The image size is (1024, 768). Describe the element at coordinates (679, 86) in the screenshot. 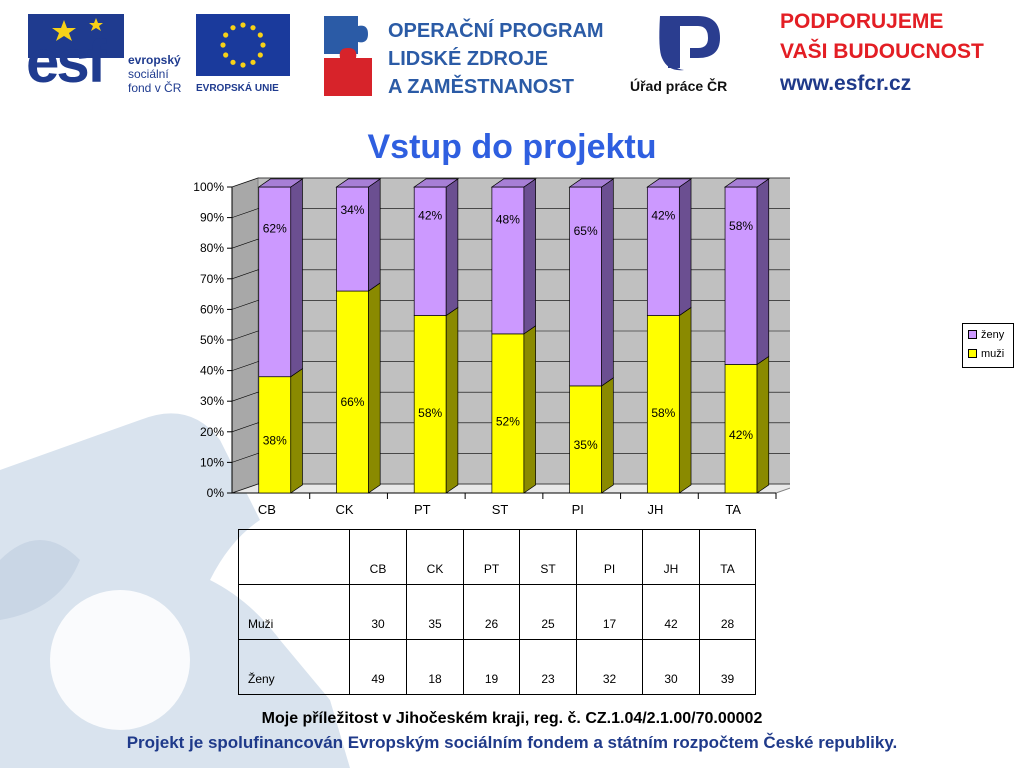

I see `urad-prace-label: Úřad práce ČR` at that location.